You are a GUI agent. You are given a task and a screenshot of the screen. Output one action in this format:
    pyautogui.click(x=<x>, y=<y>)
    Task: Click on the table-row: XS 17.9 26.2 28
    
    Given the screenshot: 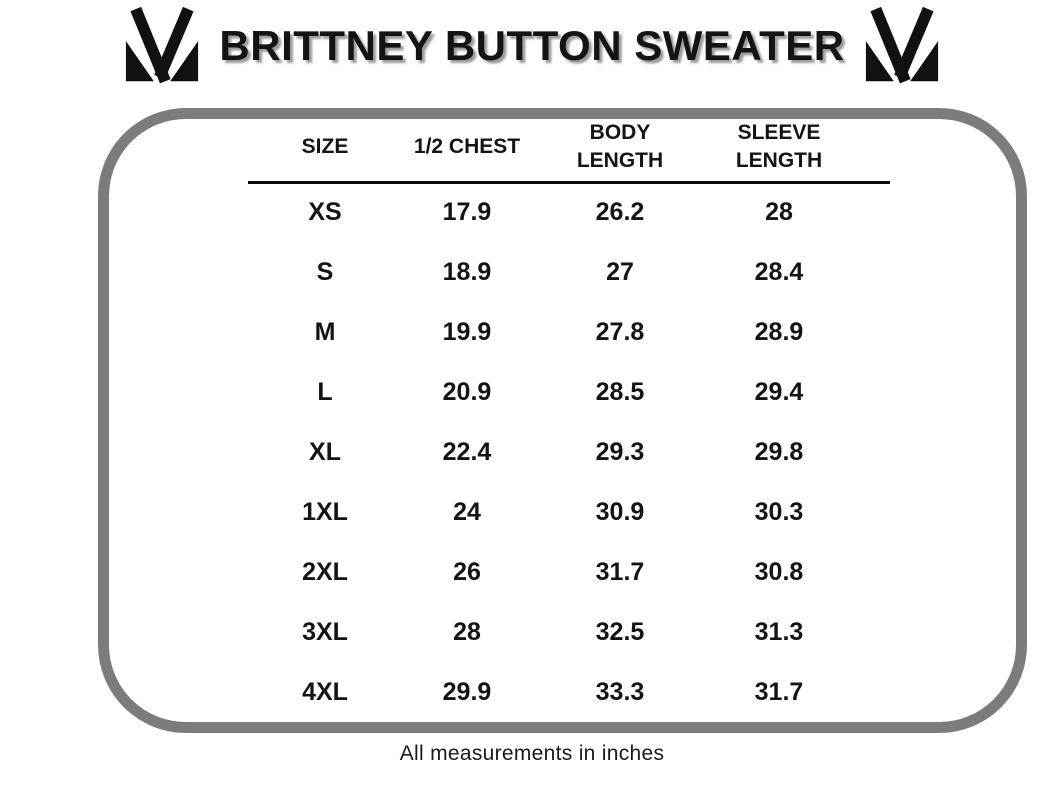 What is the action you would take?
    pyautogui.click(x=569, y=212)
    